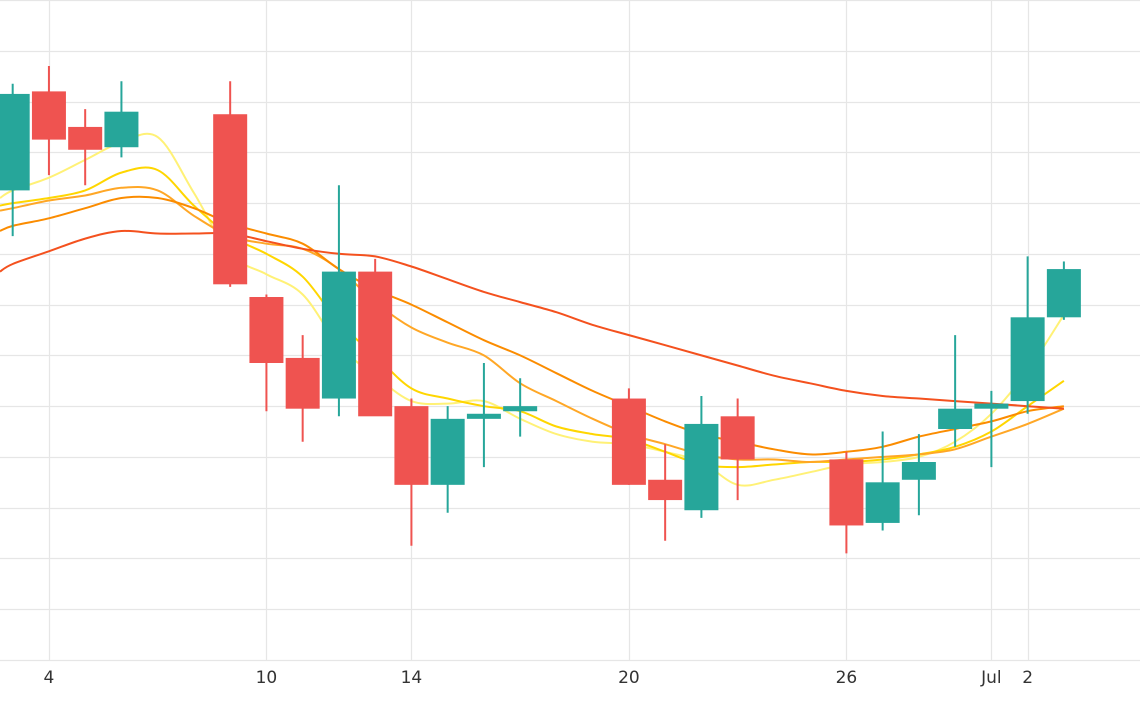  I want to click on x-tick-label: 20, so click(629, 678).